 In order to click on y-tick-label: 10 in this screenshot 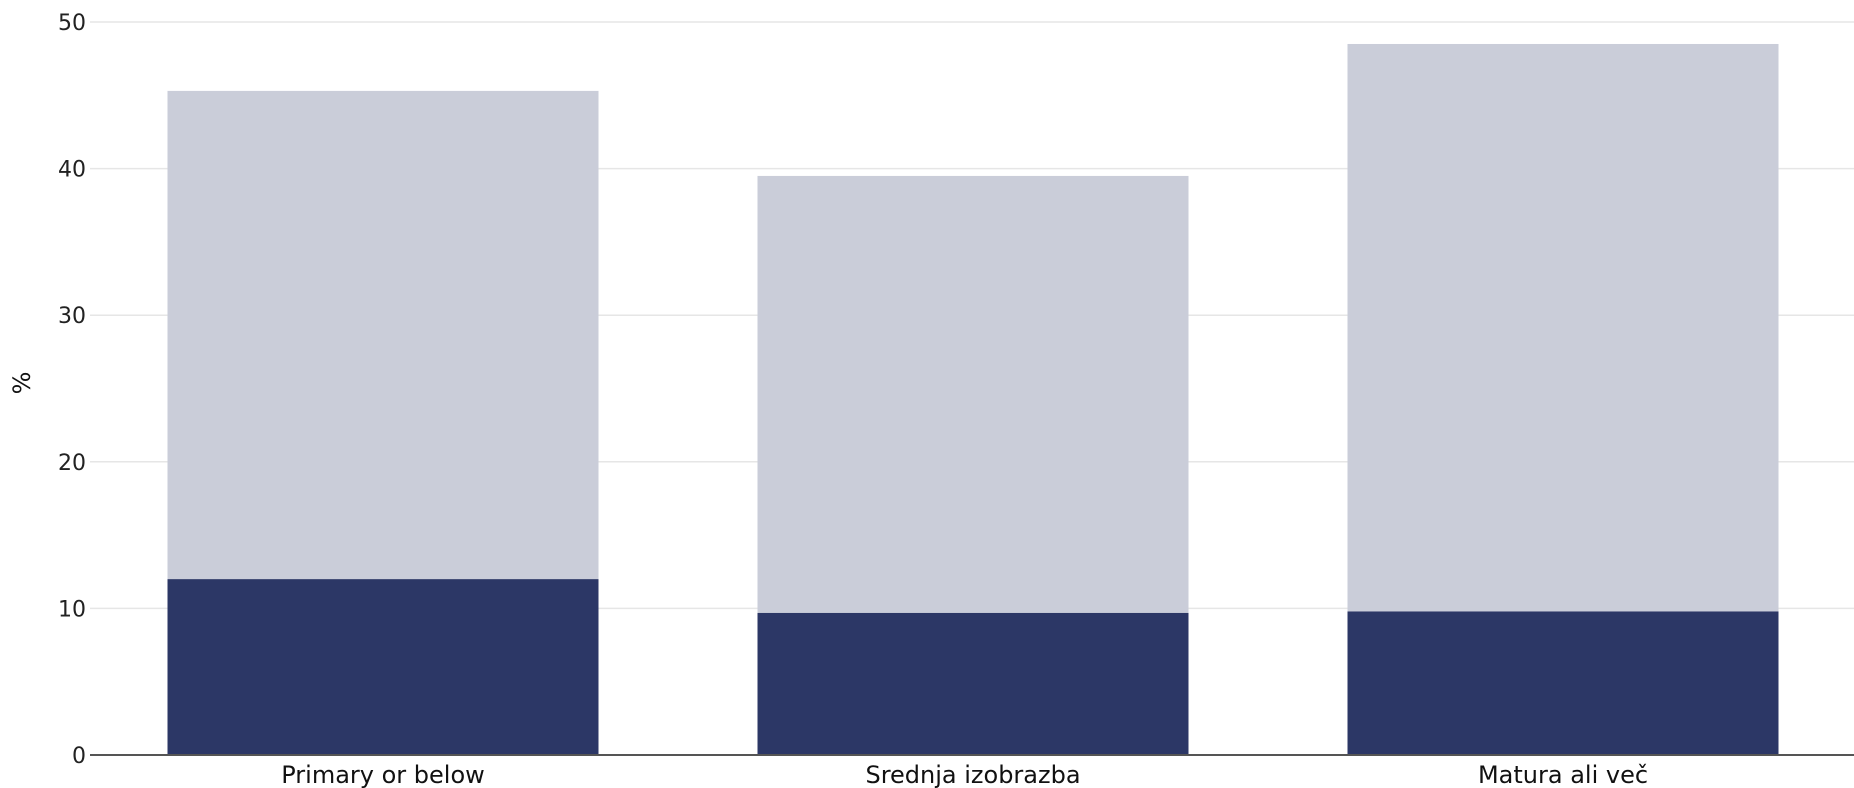, I will do `click(72, 609)`.